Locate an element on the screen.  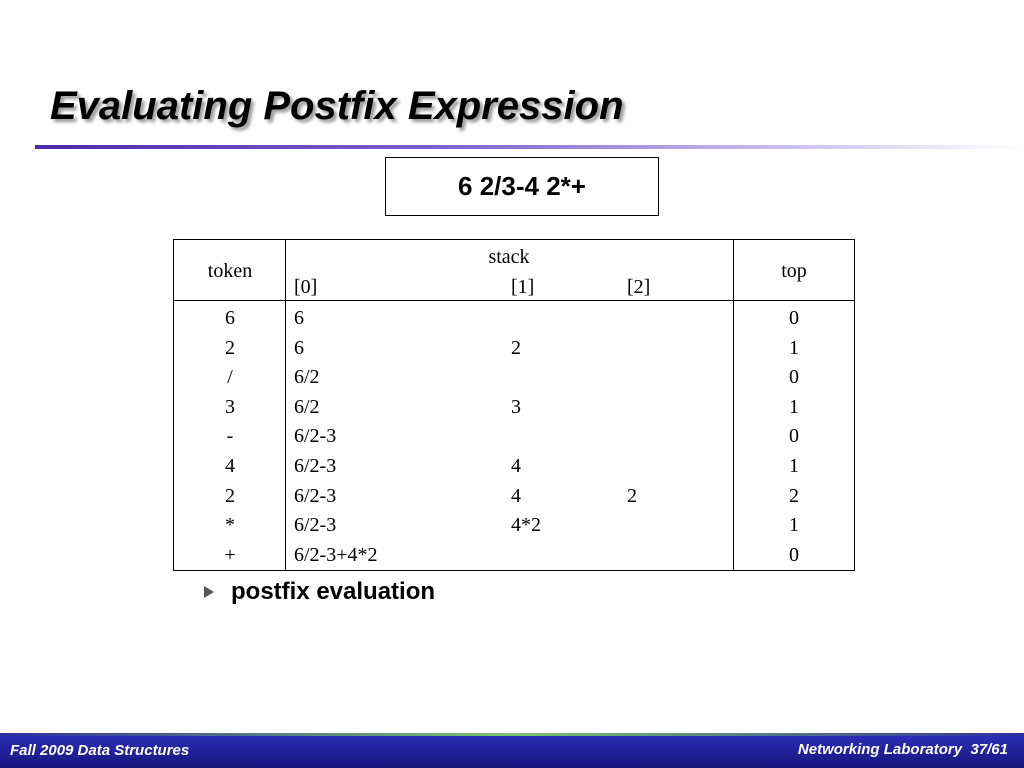
top-cell: 2 is located at coordinates (794, 495).